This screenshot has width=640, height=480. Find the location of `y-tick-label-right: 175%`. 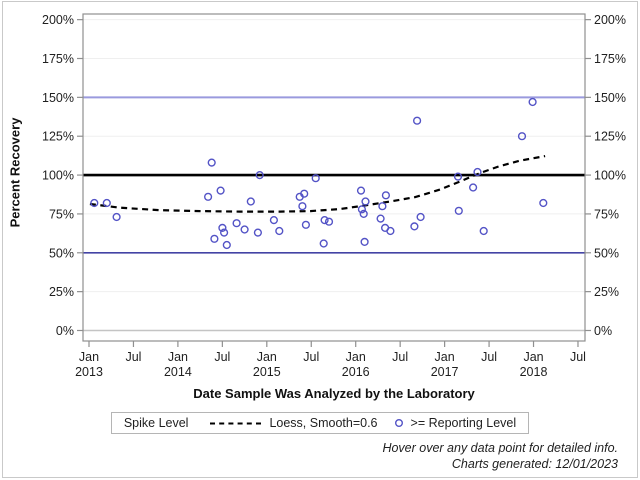

y-tick-label-right: 175% is located at coordinates (610, 59).